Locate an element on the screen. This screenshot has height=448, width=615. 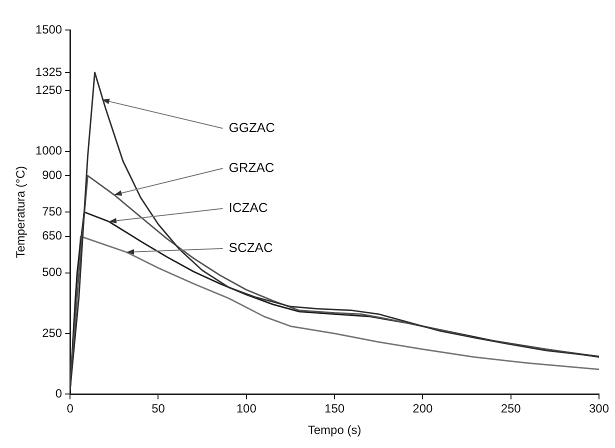
x-tick-label: 150 is located at coordinates (334, 409).